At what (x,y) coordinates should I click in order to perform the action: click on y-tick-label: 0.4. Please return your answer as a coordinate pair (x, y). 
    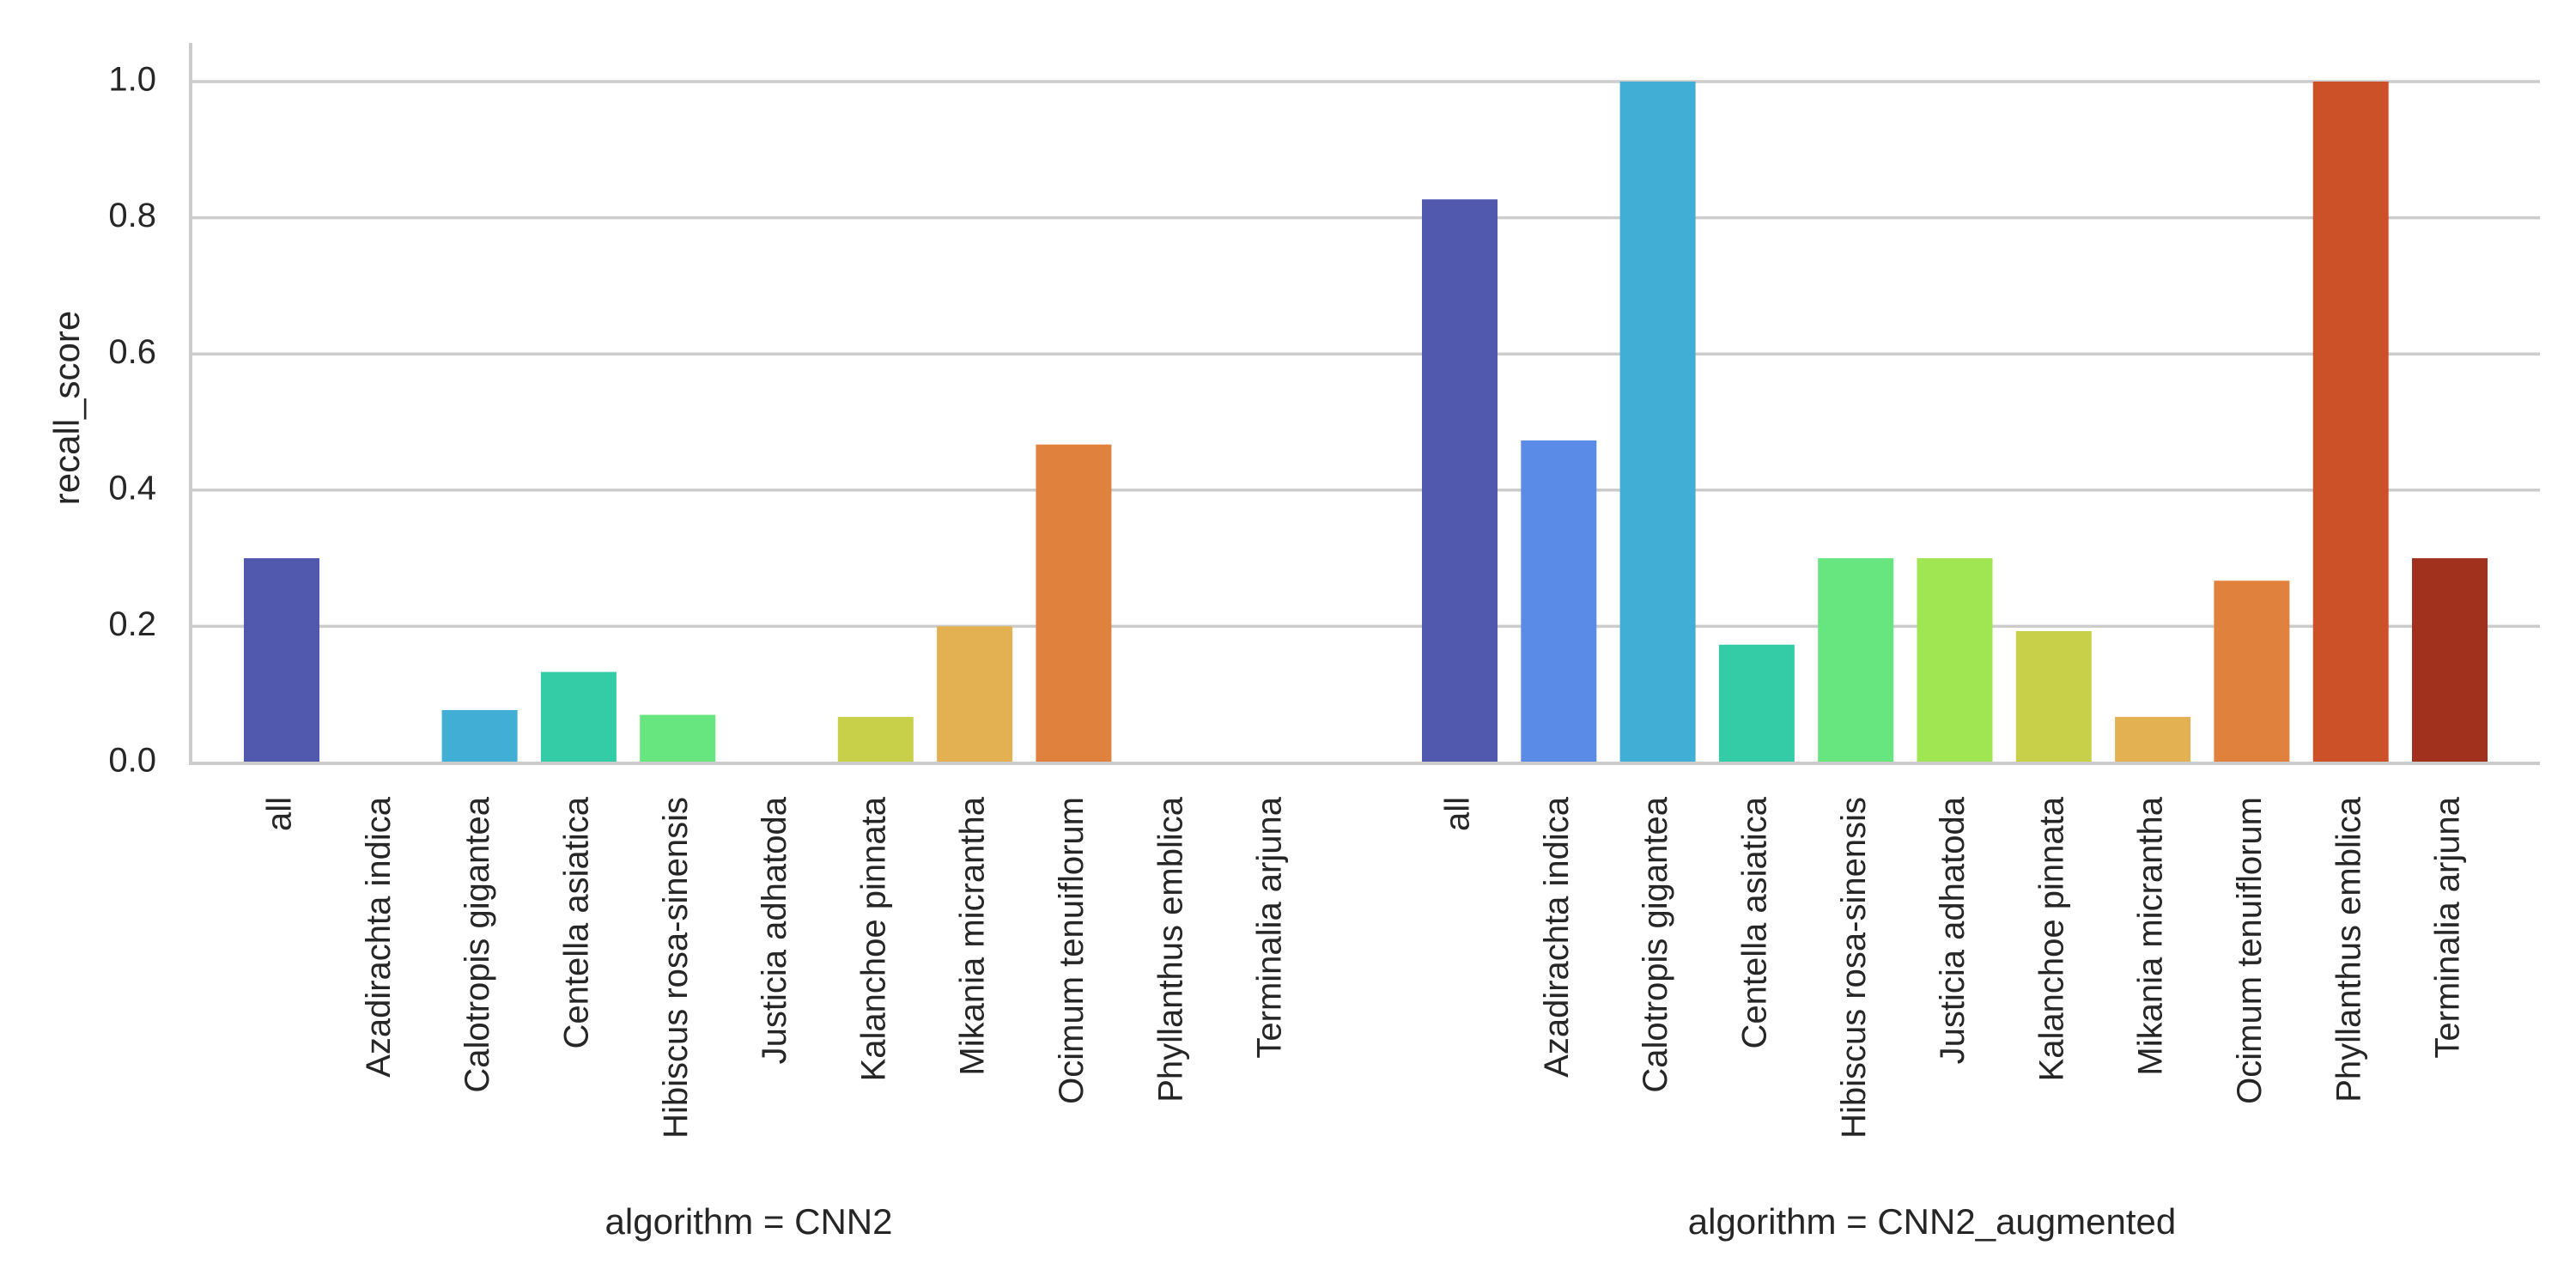
    Looking at the image, I should click on (132, 488).